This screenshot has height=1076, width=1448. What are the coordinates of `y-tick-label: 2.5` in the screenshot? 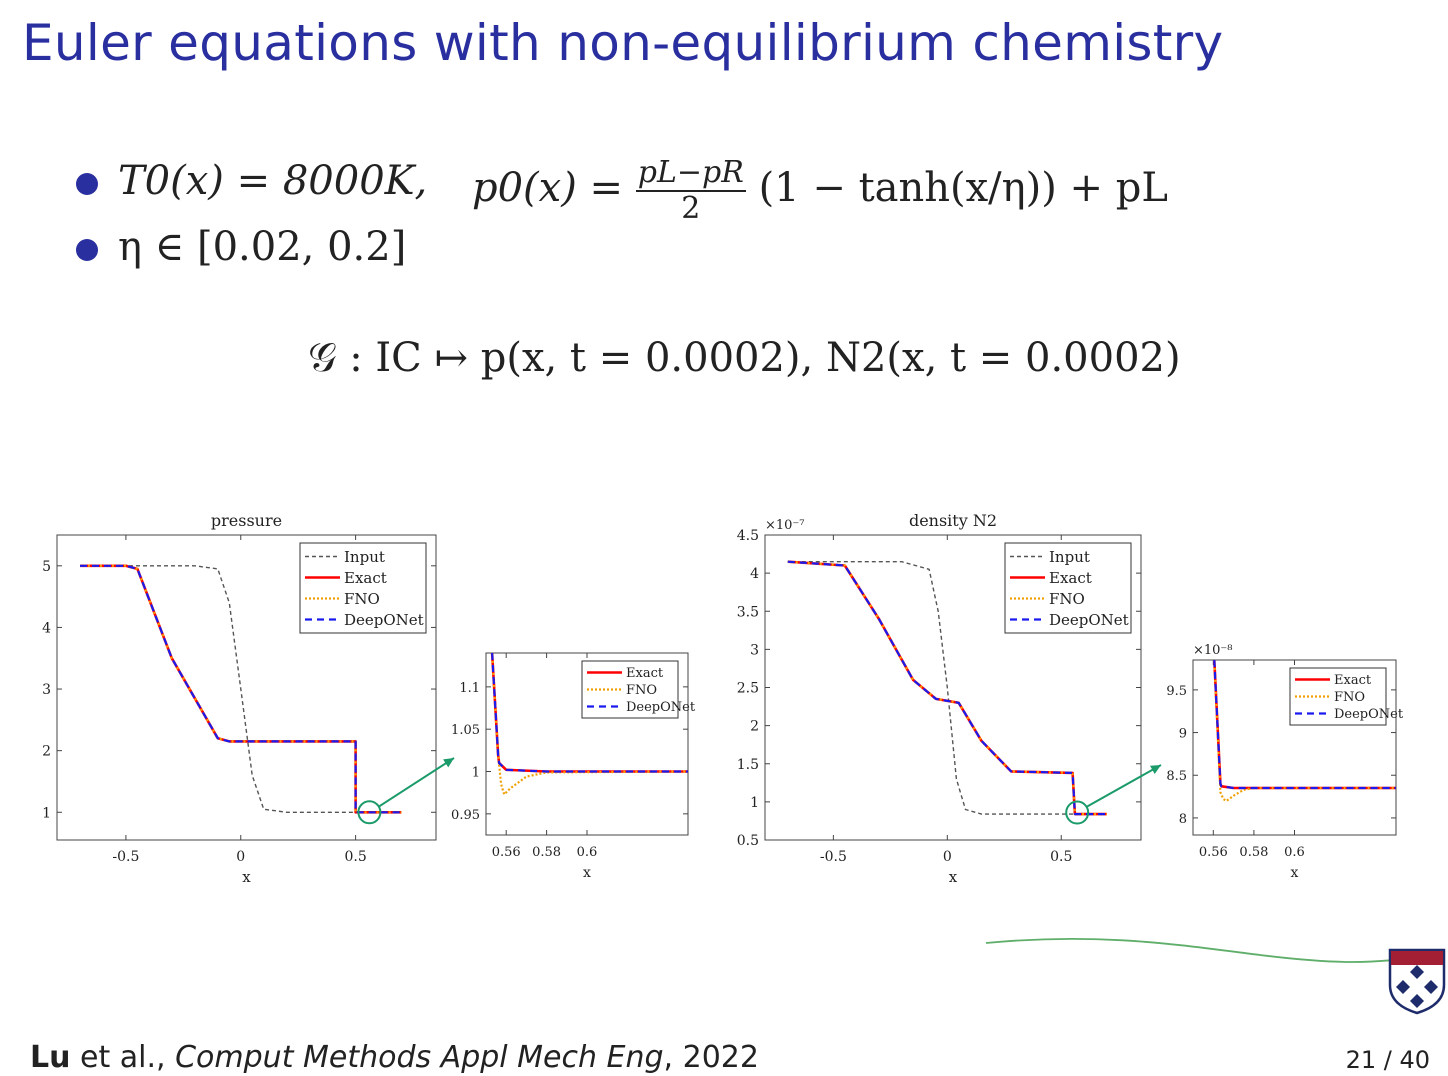 It's located at (748, 689).